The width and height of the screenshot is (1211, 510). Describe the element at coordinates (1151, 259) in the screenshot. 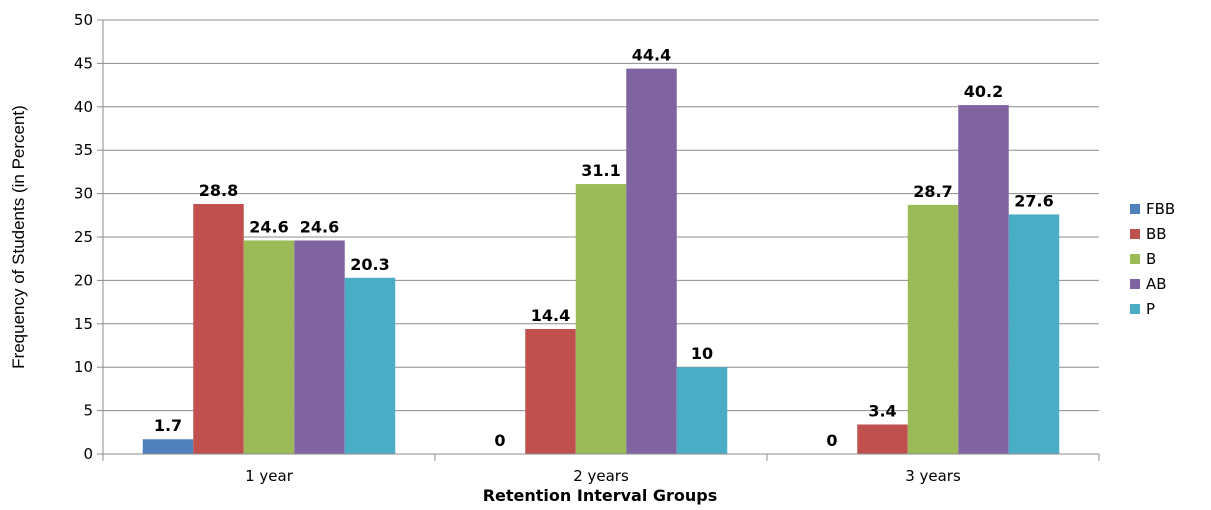

I see `legend-label: B` at that location.